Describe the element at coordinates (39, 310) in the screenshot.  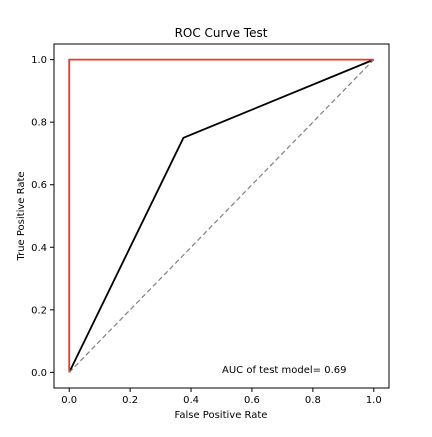
I see `y-tick-label: 0.2` at that location.